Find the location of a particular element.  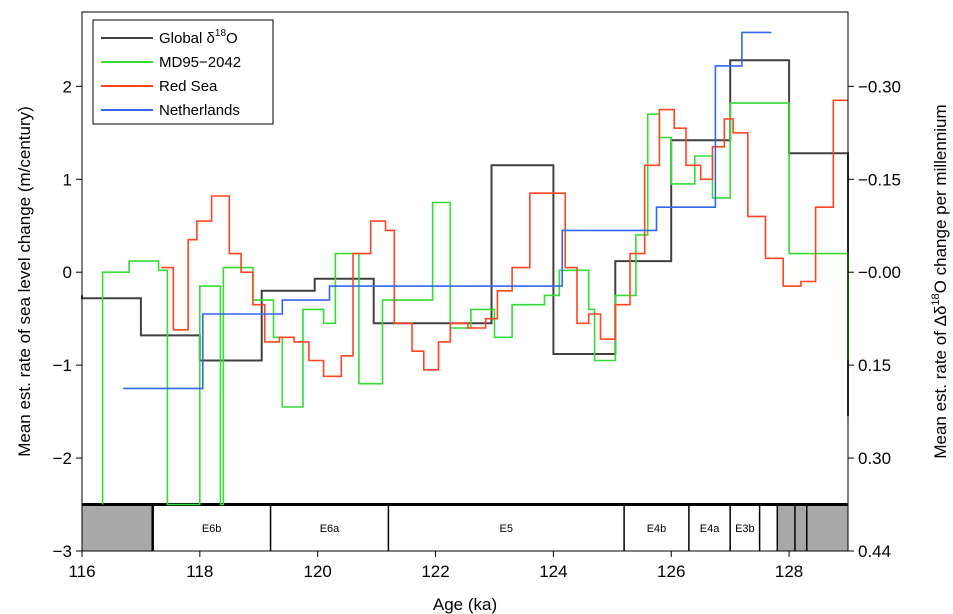

y-right-tick-label-3: 0.15 is located at coordinates (874, 365).